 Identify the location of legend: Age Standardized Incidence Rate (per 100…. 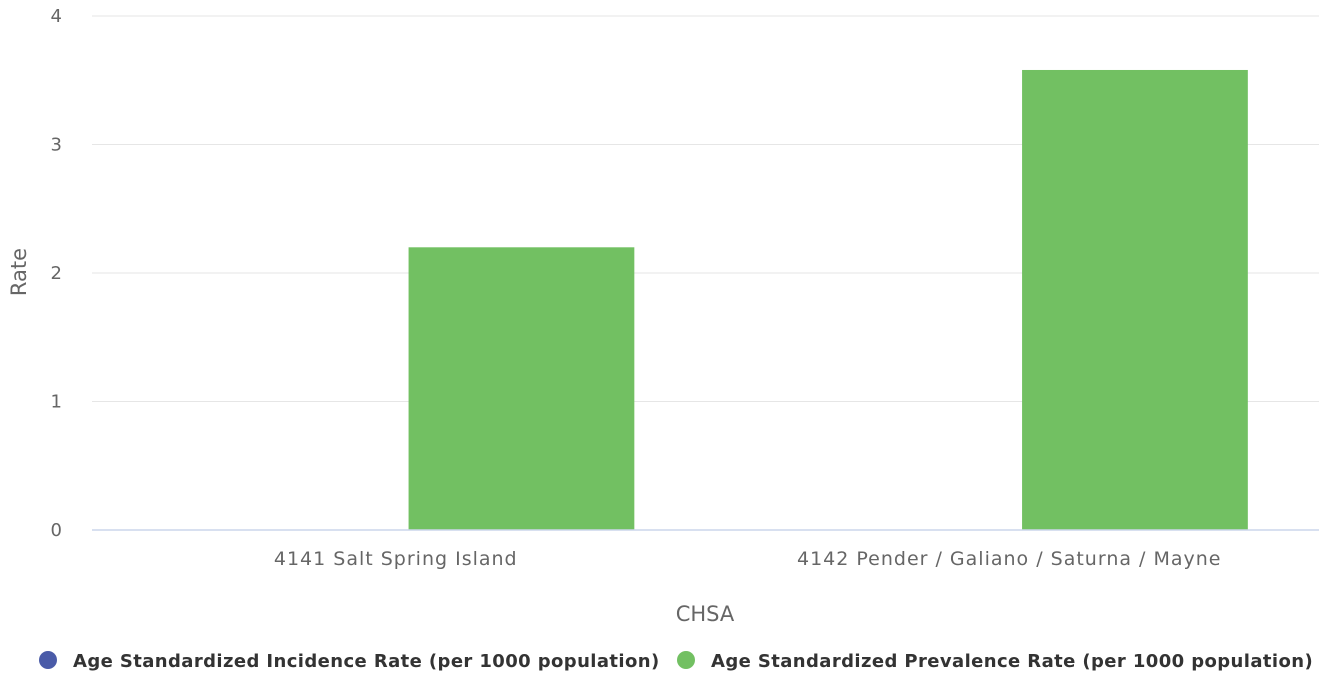
(676, 661).